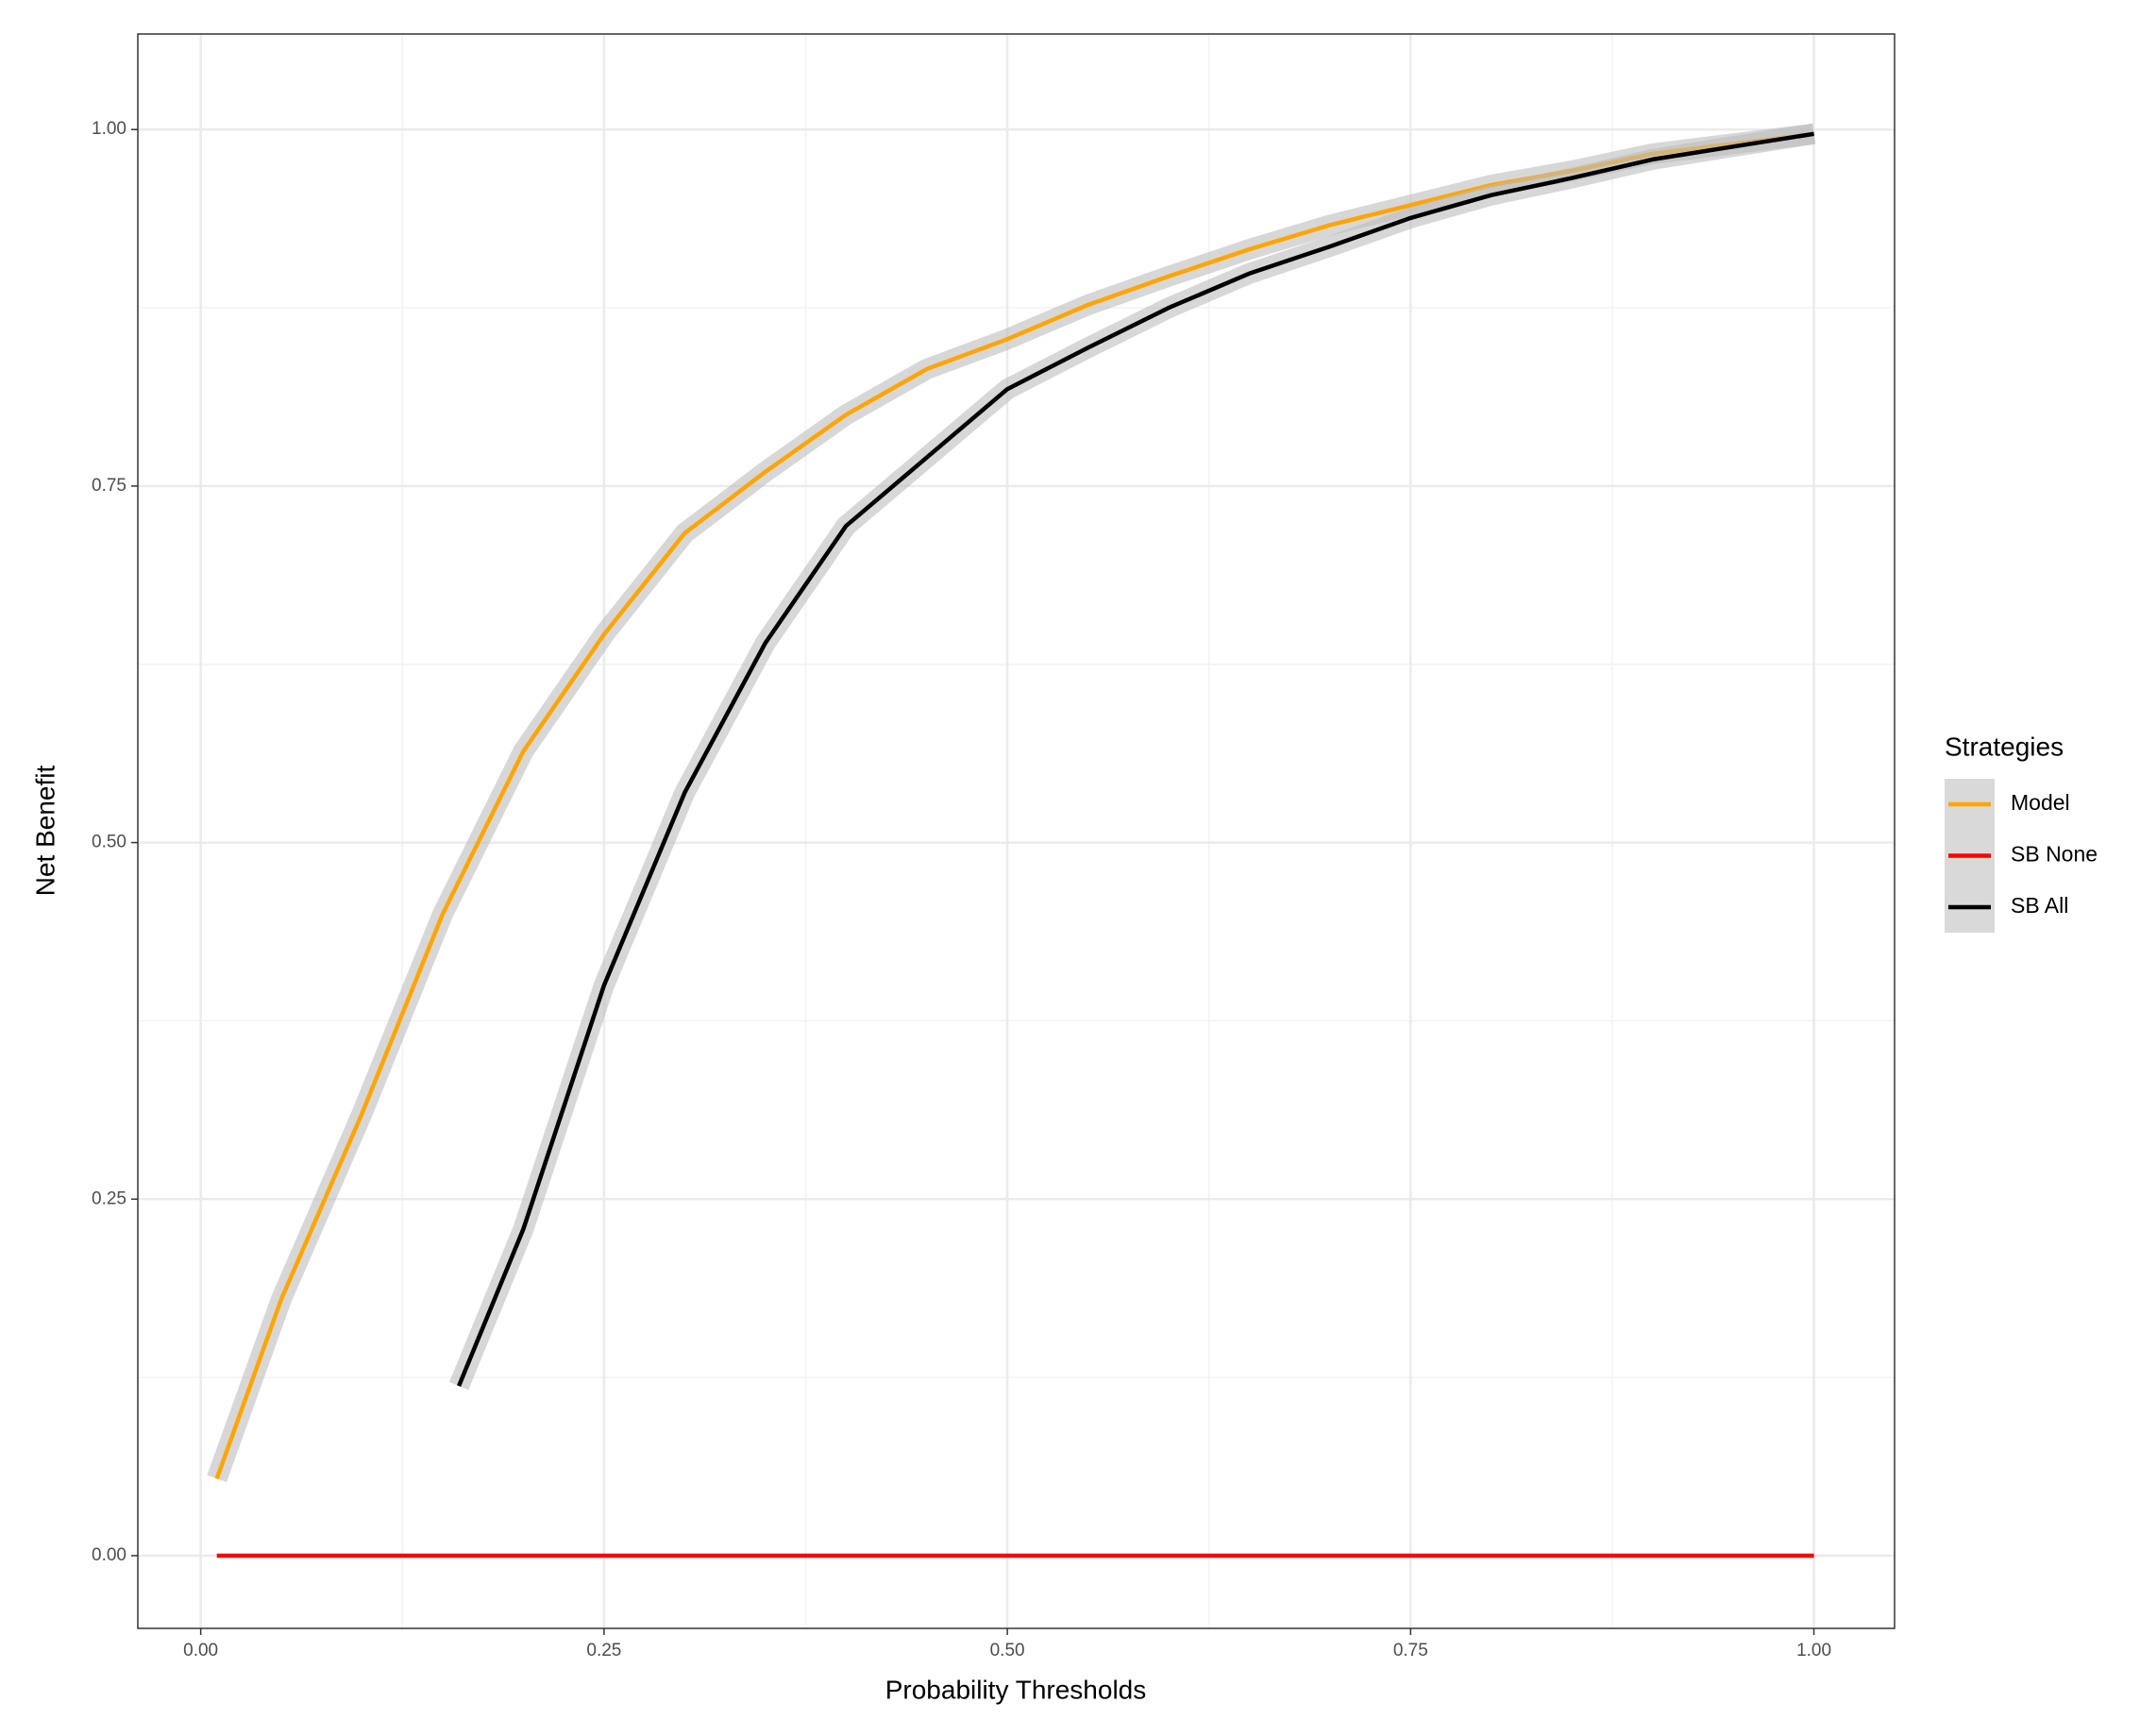  Describe the element at coordinates (109, 486) in the screenshot. I see `y-tick-label: 0.75` at that location.